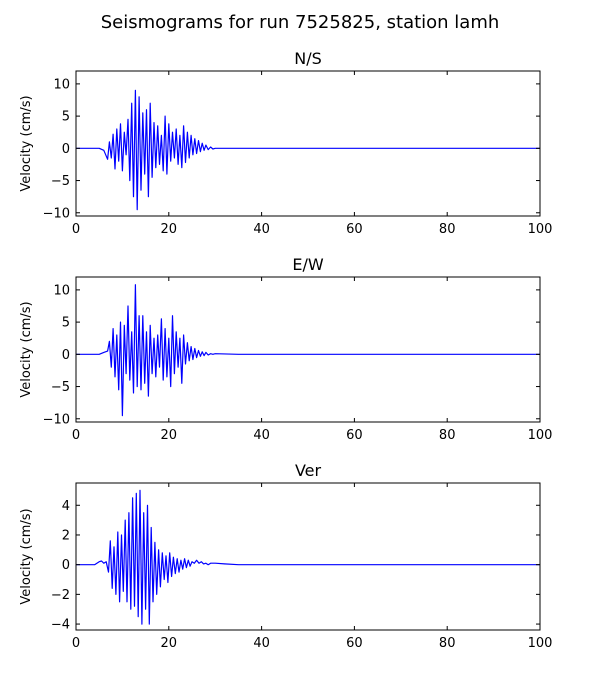 Image resolution: width=600 pixels, height=700 pixels. What do you see at coordinates (60, 625) in the screenshot?
I see `y-tick-label: −4` at bounding box center [60, 625].